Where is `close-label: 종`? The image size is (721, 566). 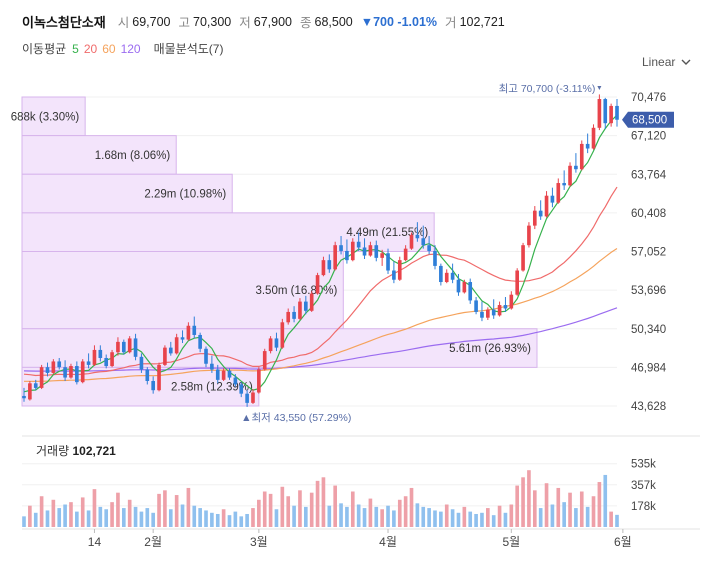 close-label: 종 is located at coordinates (305, 23).